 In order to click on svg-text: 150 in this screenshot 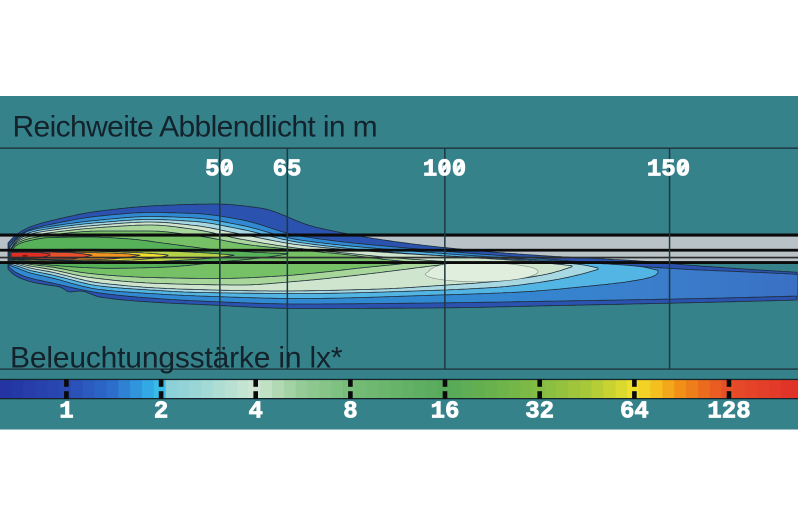, I will do `click(668, 170)`.